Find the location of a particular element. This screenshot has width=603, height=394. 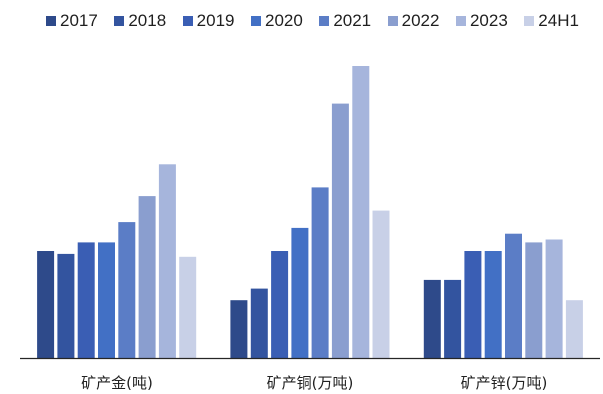

legend-item-2023: 2023 is located at coordinates (481, 21).